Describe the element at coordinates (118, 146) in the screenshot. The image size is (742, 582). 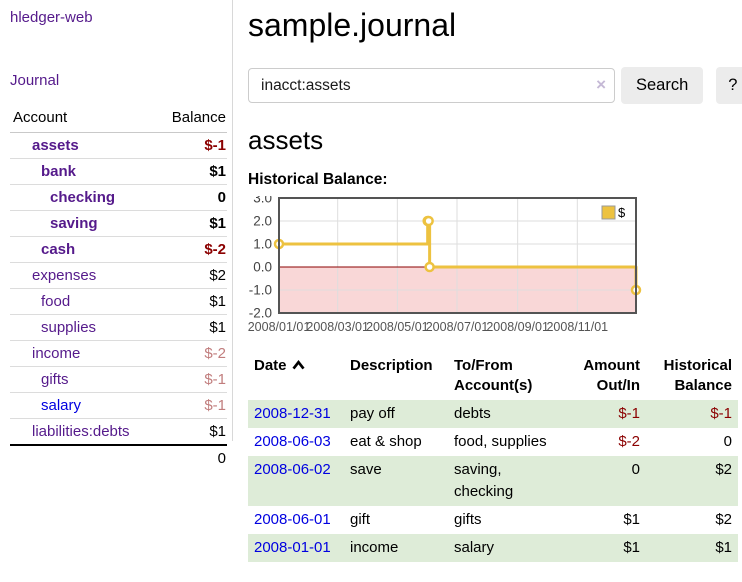
I see `table-row: assets $-1` at that location.